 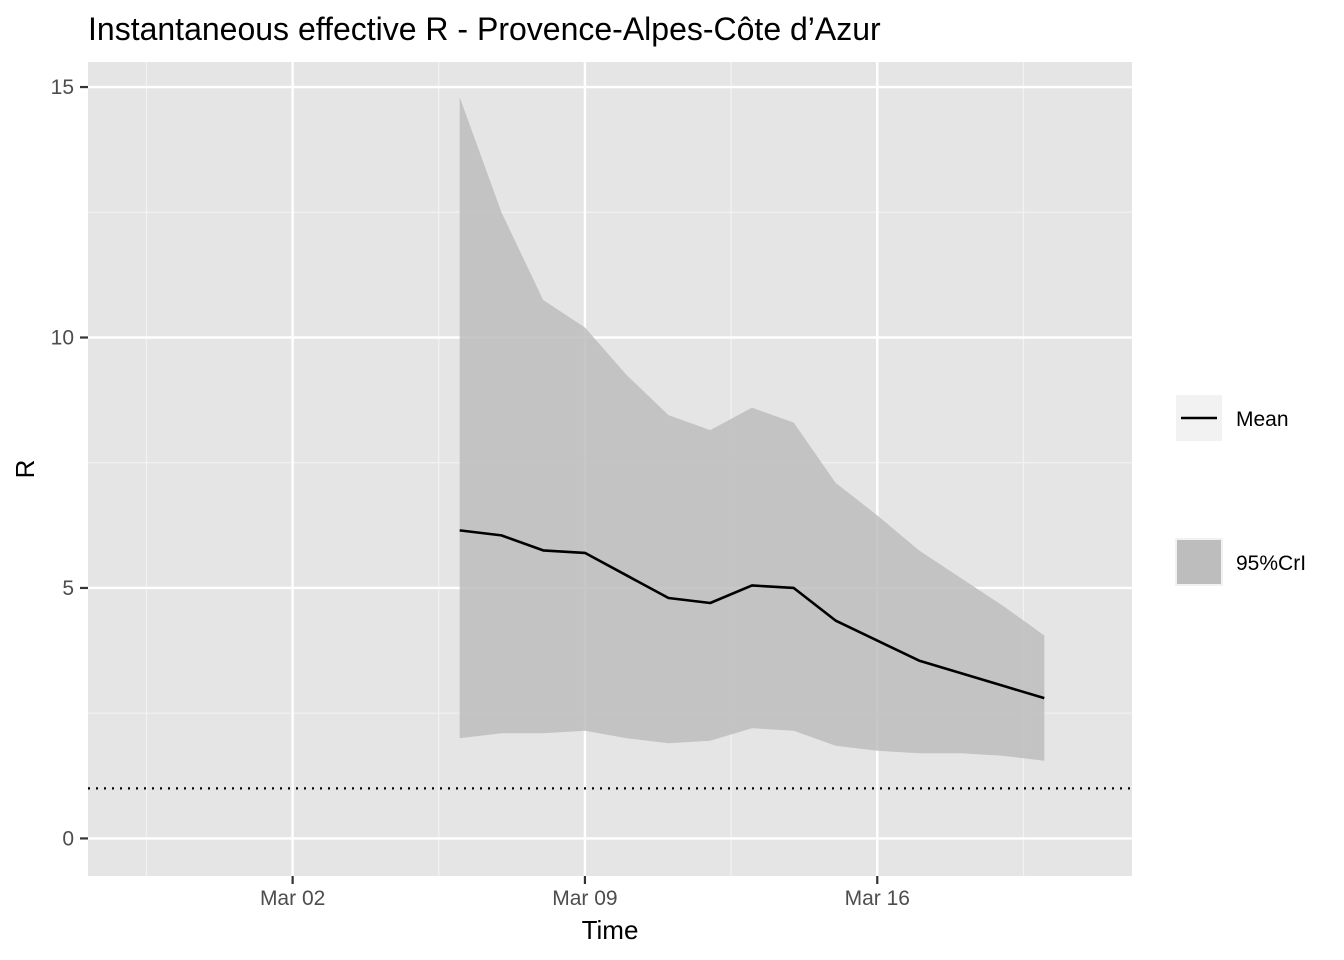 What do you see at coordinates (584, 898) in the screenshot?
I see `x-tick-label: Mar 09` at bounding box center [584, 898].